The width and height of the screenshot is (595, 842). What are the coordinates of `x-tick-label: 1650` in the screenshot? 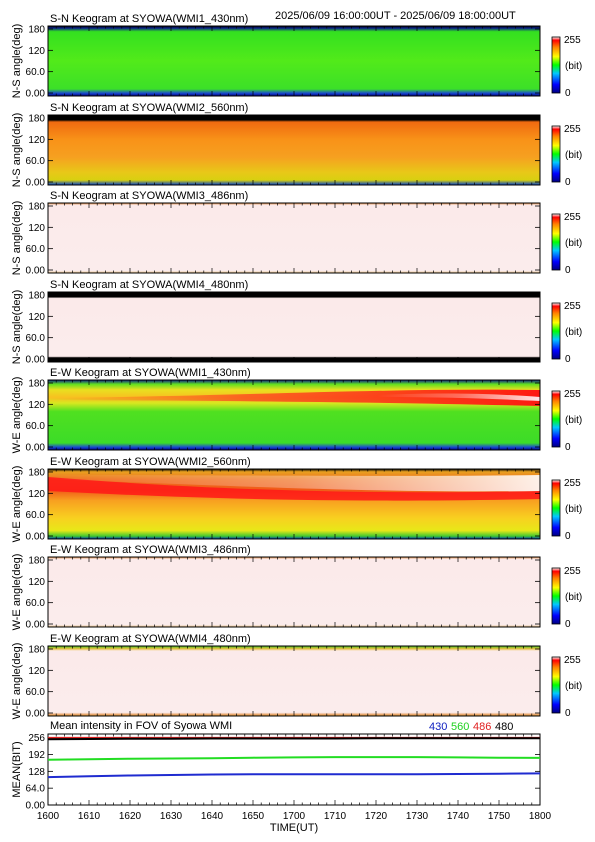 It's located at (253, 816).